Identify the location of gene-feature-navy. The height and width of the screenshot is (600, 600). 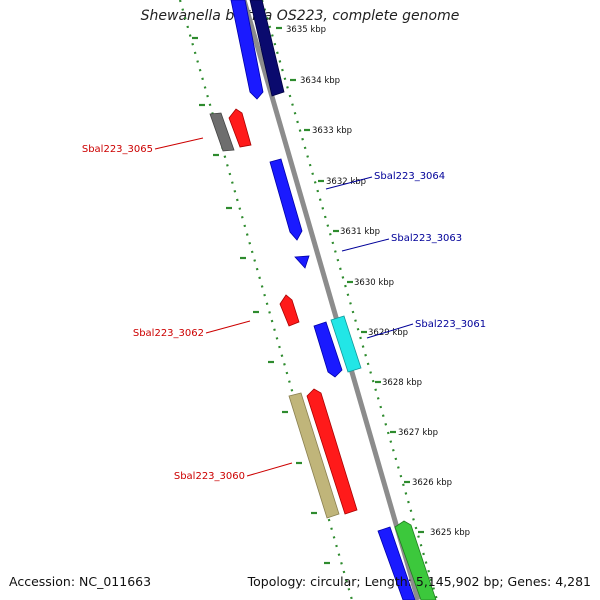
(267, 48).